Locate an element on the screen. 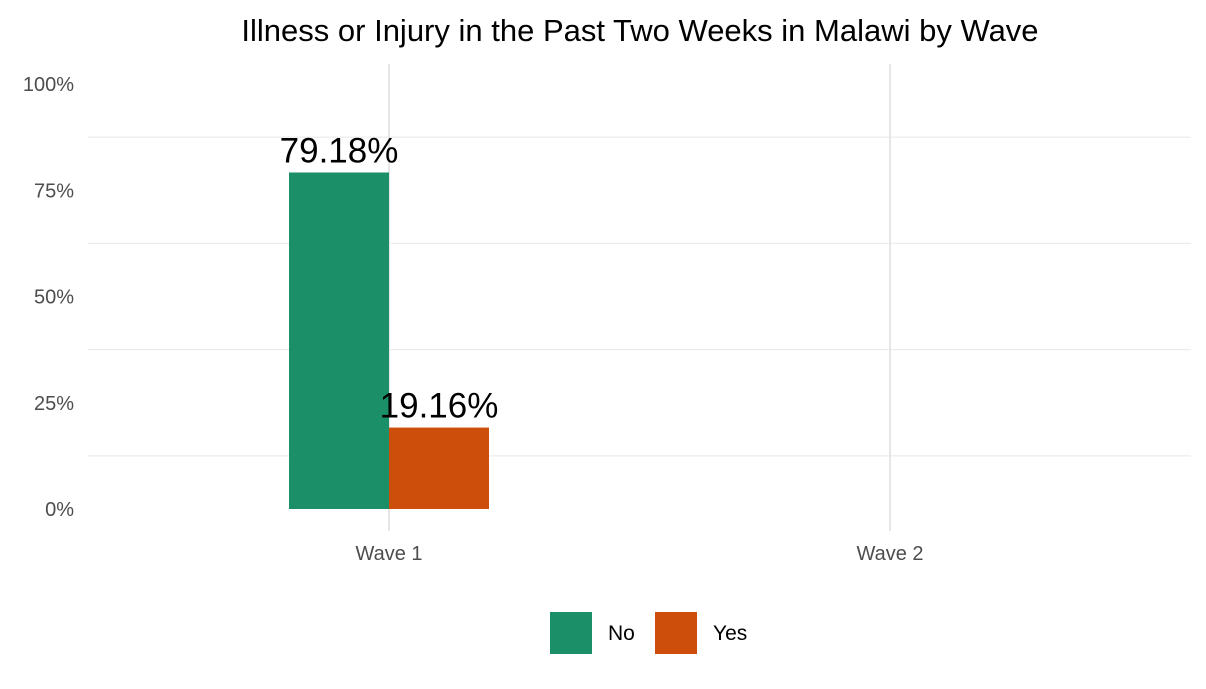 This screenshot has height=689, width=1206. bar-no is located at coordinates (339, 341).